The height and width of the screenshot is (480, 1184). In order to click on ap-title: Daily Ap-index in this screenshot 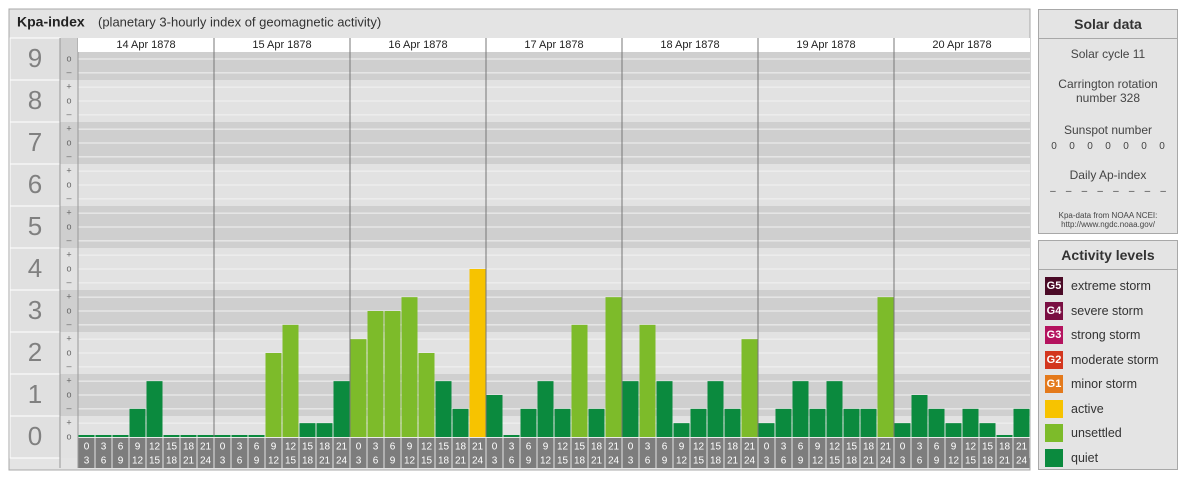, I will do `click(1108, 175)`.